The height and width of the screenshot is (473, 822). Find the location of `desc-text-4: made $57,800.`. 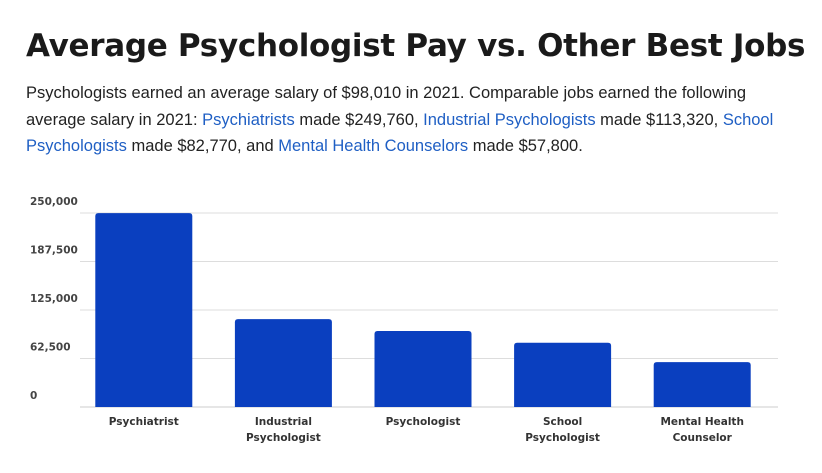

desc-text-4: made $57,800. is located at coordinates (525, 146).